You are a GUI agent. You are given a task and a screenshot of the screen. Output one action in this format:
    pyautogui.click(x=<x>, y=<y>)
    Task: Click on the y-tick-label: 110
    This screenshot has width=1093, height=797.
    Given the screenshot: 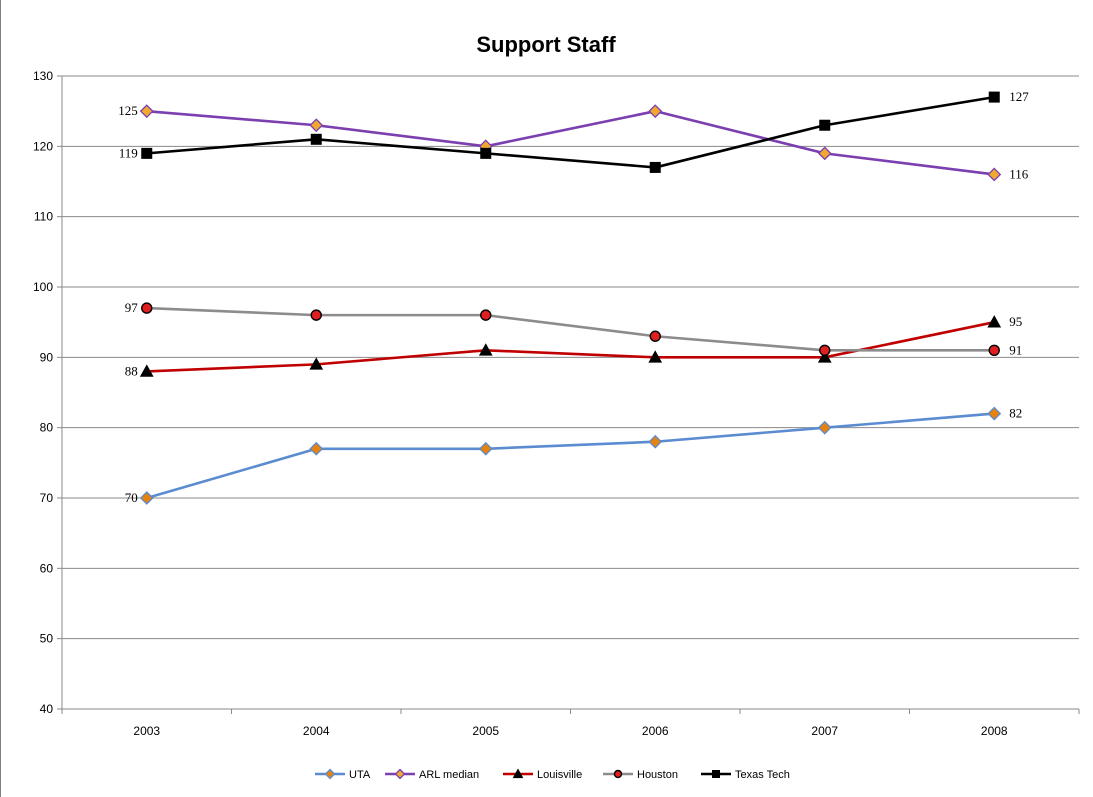 What is the action you would take?
    pyautogui.click(x=43, y=217)
    